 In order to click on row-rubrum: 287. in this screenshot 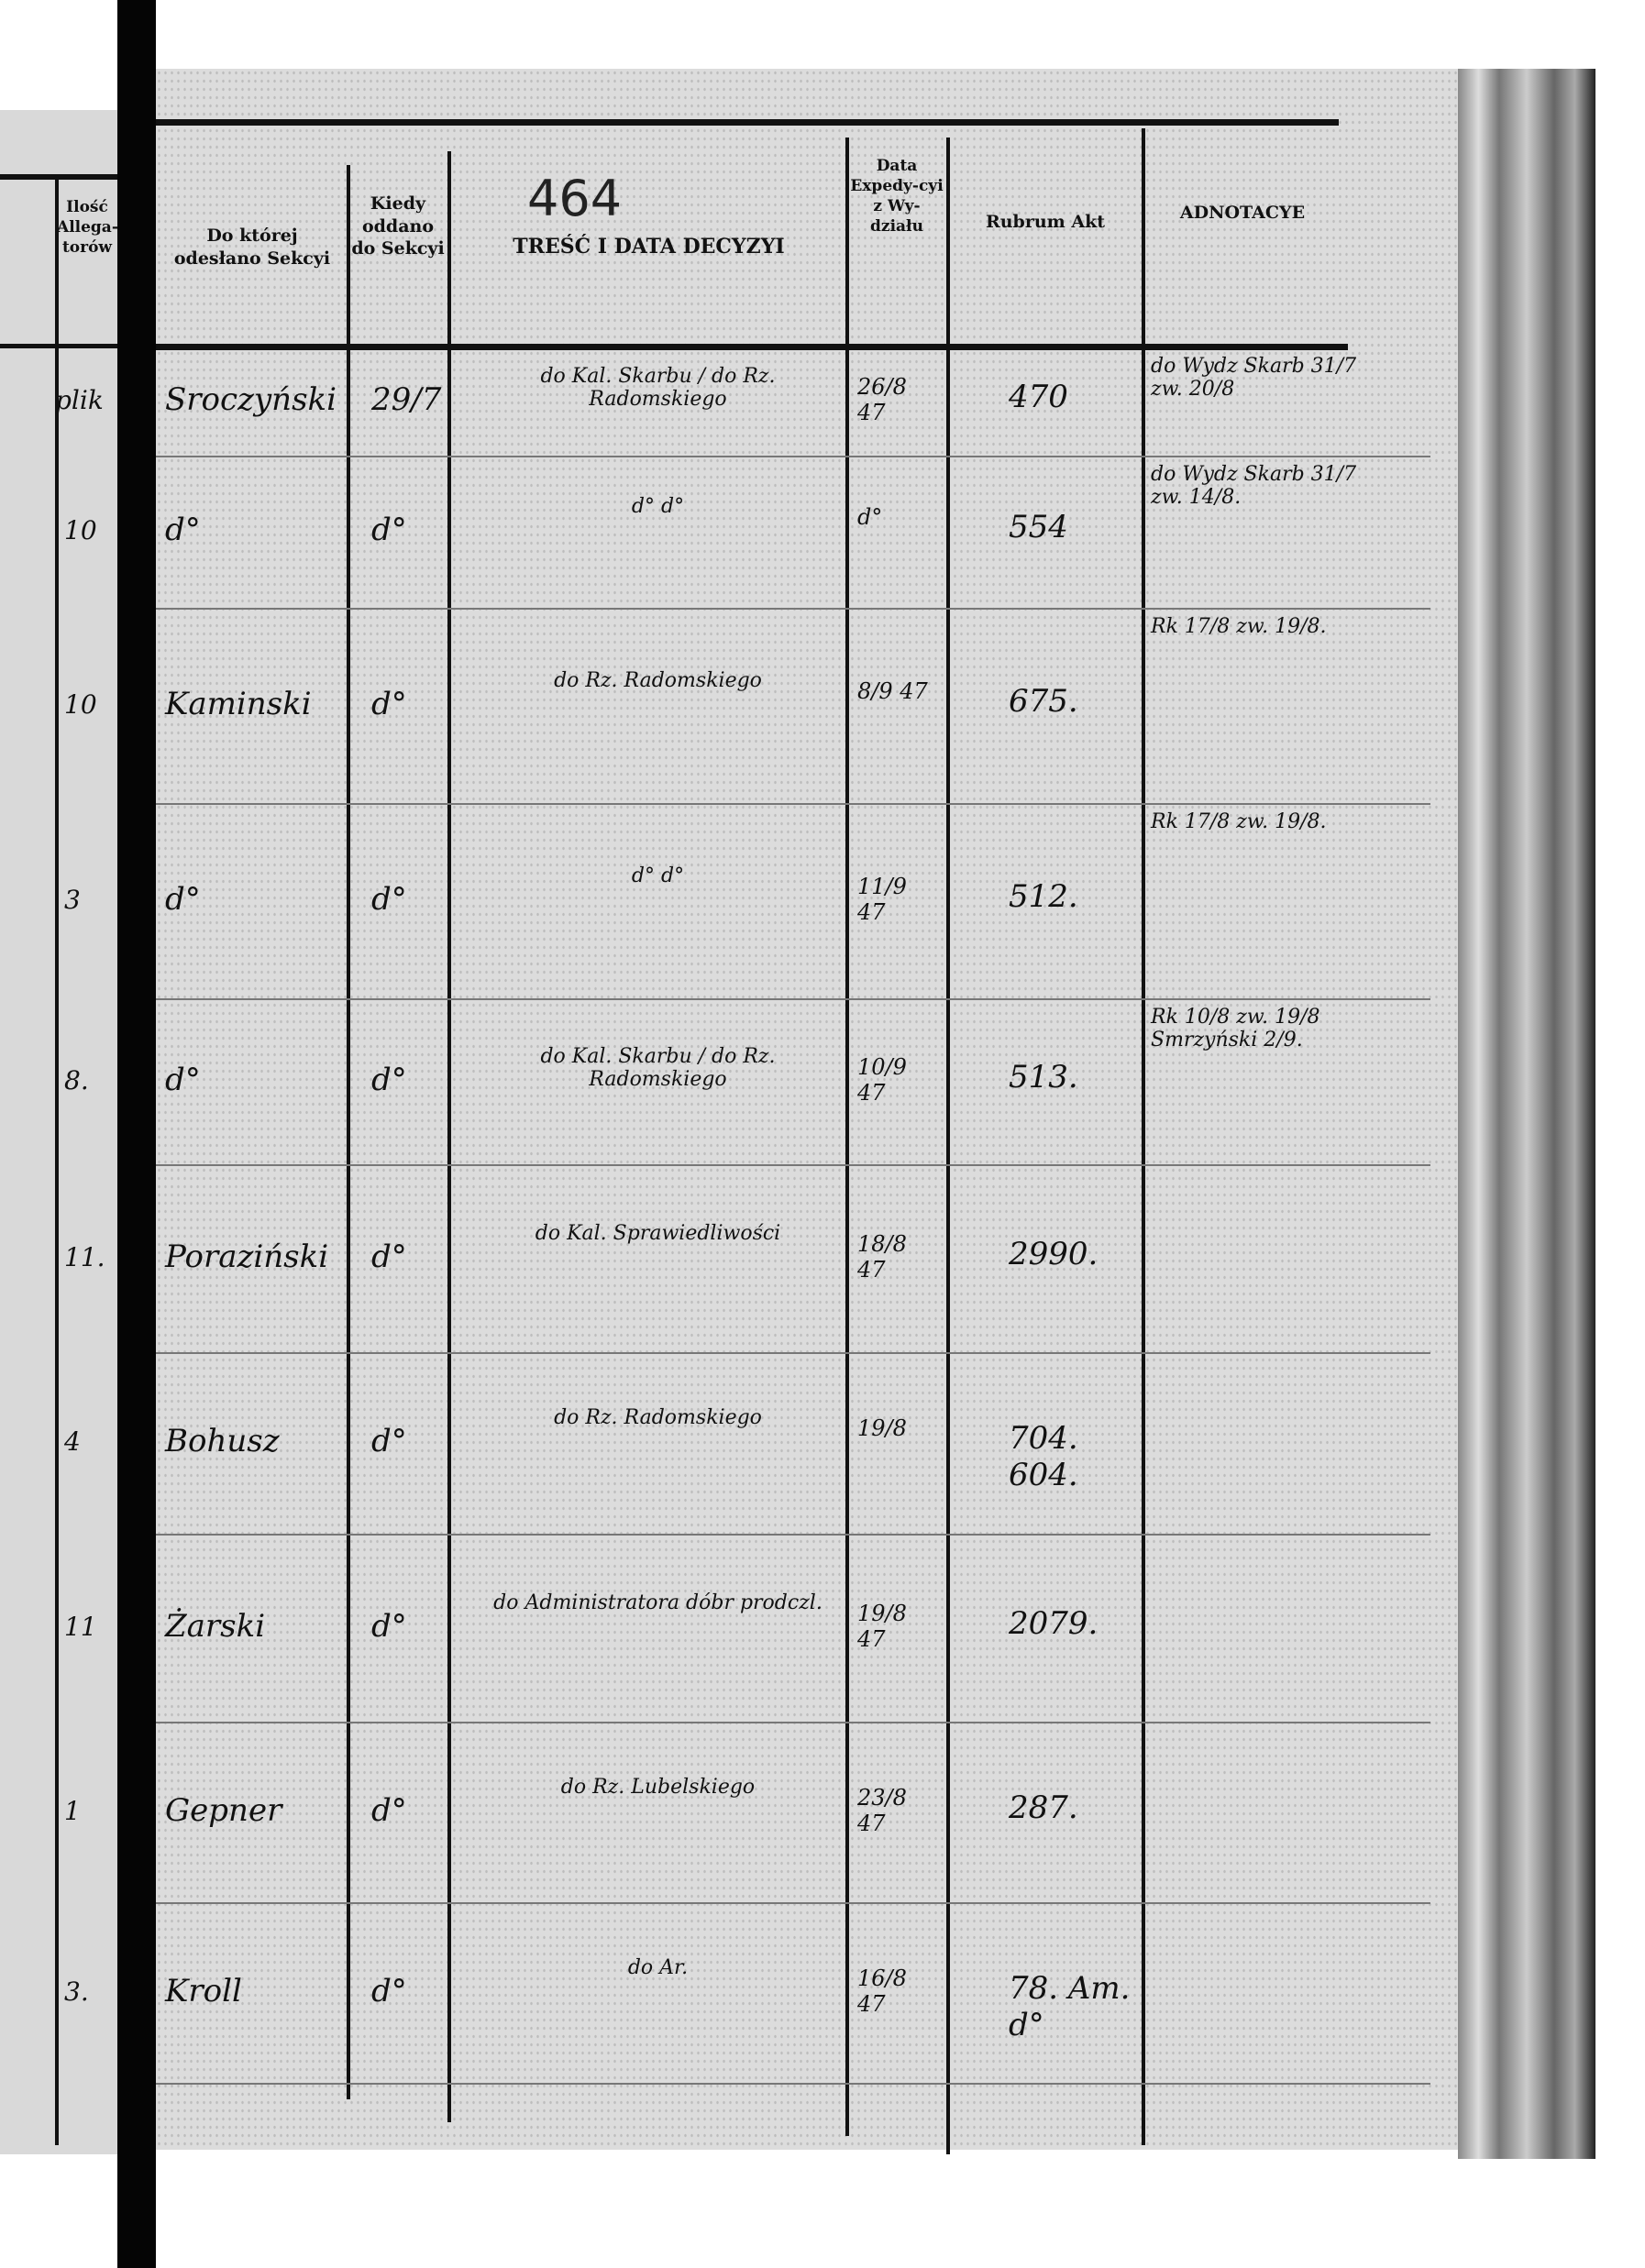, I will do `click(1043, 1807)`.